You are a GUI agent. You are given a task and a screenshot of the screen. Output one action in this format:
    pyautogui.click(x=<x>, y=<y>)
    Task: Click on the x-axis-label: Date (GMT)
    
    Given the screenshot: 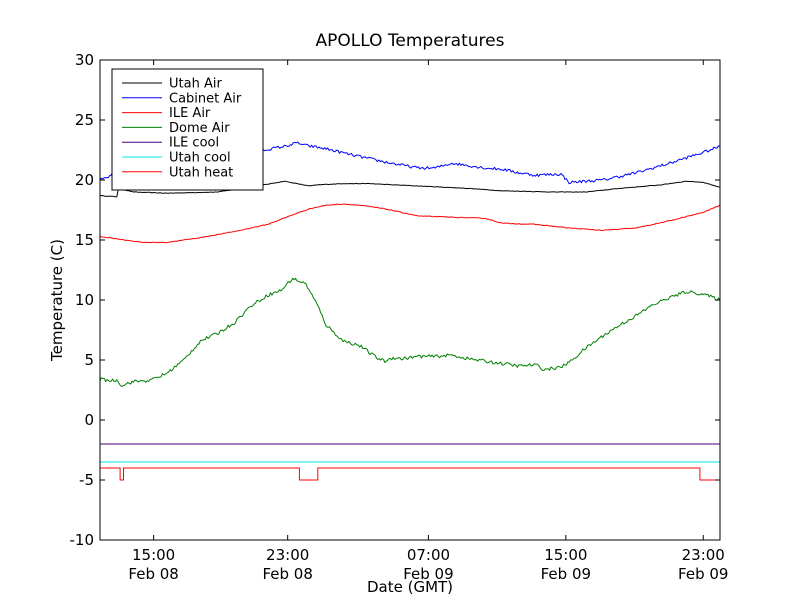 What is the action you would take?
    pyautogui.click(x=410, y=587)
    